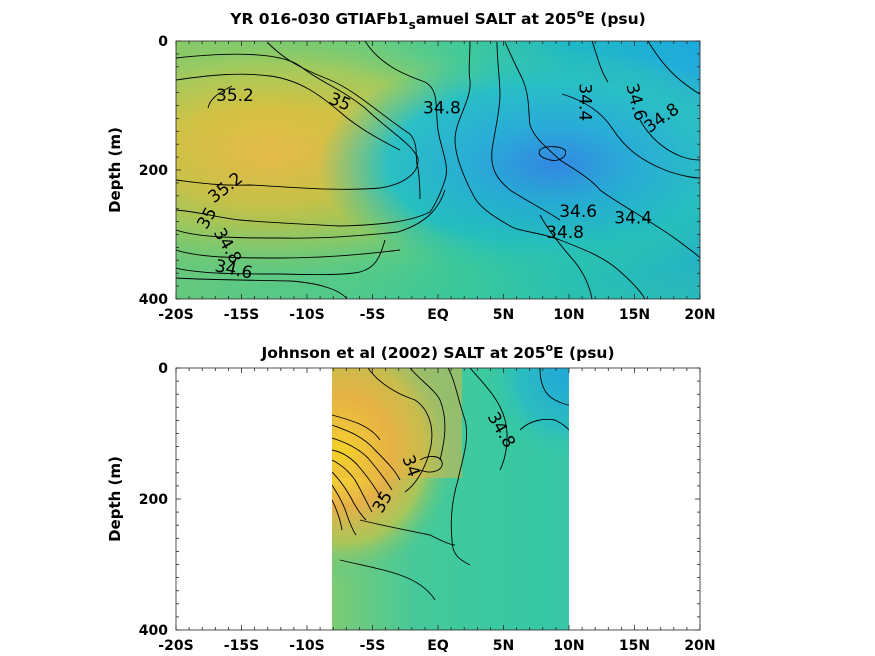  Describe the element at coordinates (438, 646) in the screenshot. I see `bottom-x-tick-label: EQ` at that location.